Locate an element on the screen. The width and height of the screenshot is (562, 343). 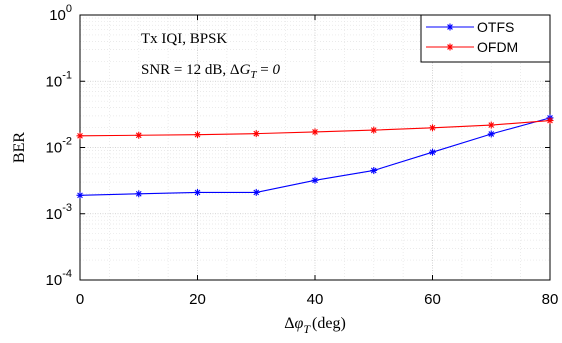
y-tick-label-exp: -2 is located at coordinates (67, 142).